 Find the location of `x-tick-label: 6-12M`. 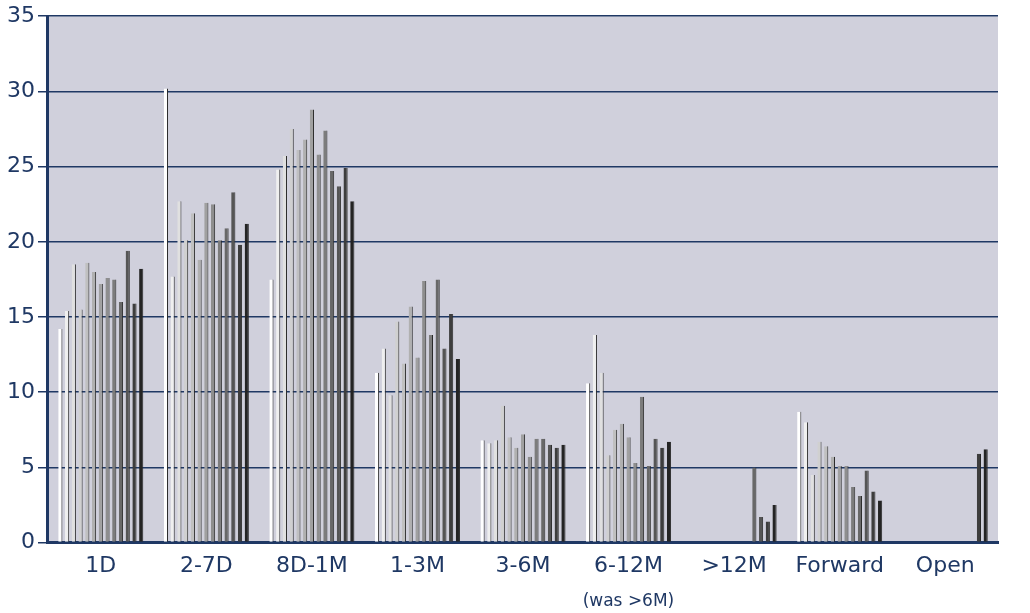

x-tick-label: 6-12M is located at coordinates (629, 564).